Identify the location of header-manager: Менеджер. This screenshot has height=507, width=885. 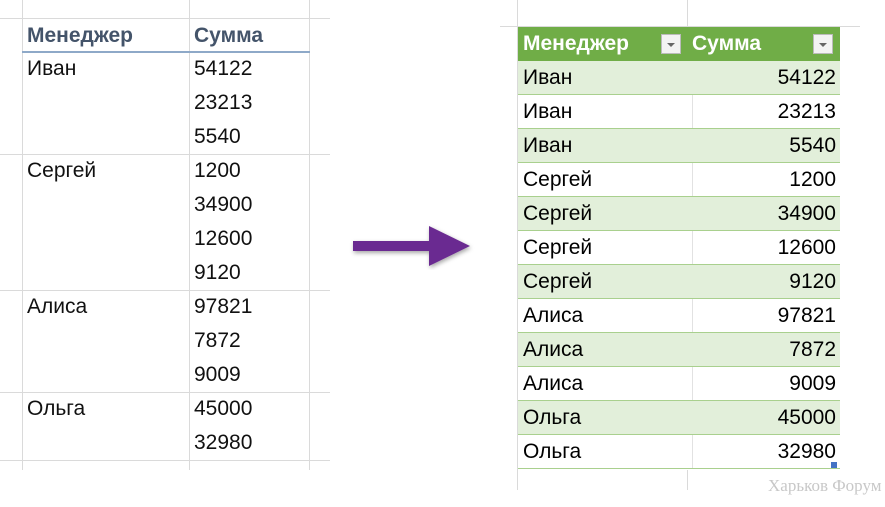
(602, 44).